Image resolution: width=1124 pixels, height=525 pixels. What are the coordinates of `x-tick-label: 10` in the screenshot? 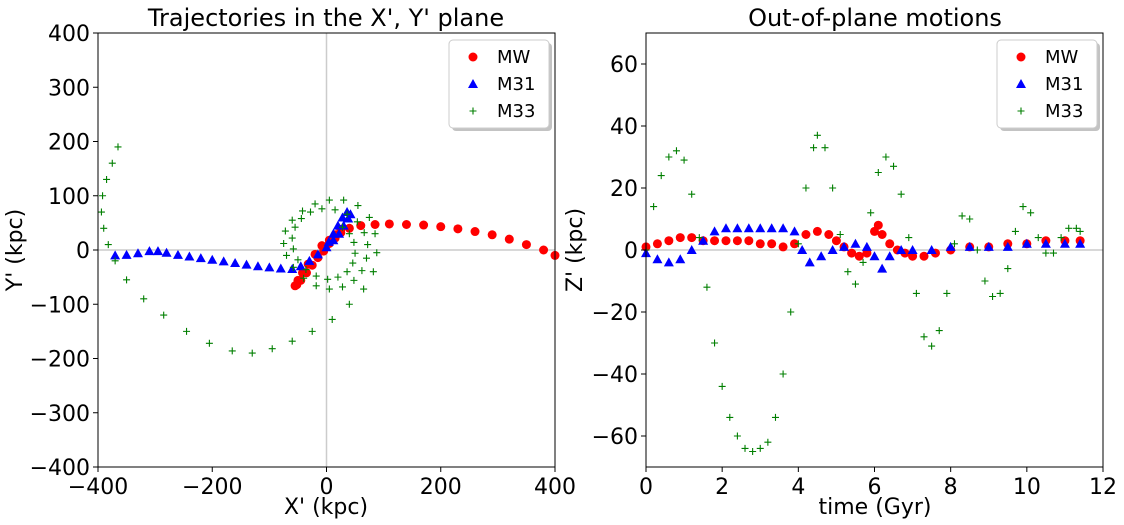 It's located at (1027, 487).